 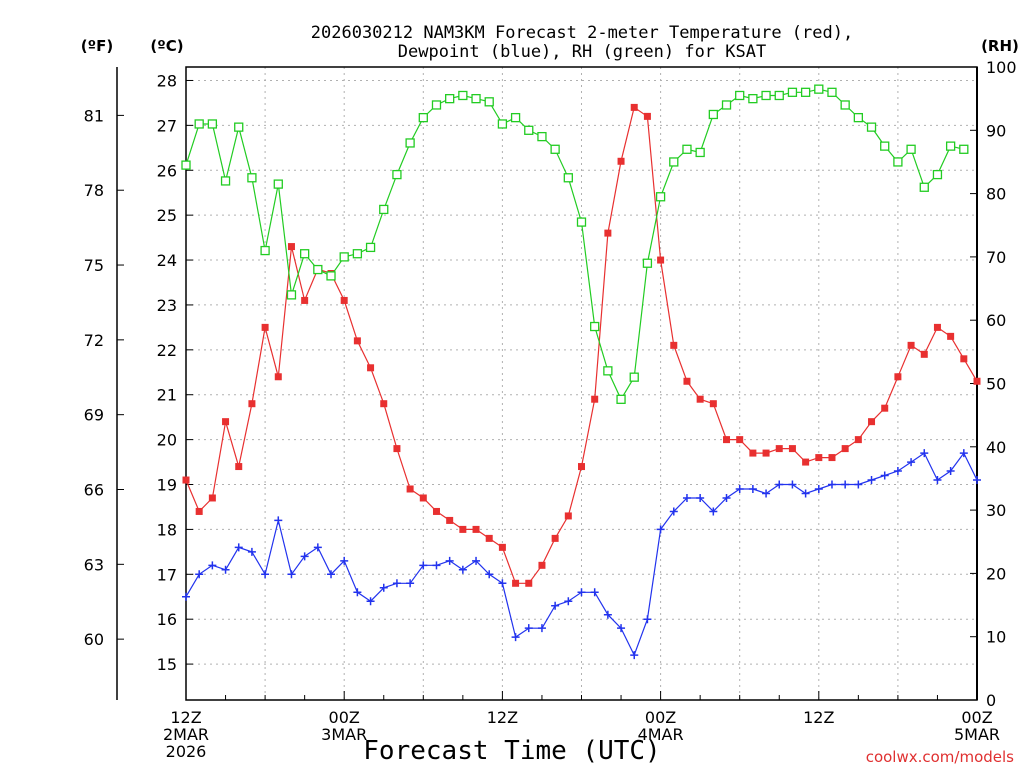 What do you see at coordinates (94, 265) in the screenshot?
I see `fahrenheit-tick-label: 75` at bounding box center [94, 265].